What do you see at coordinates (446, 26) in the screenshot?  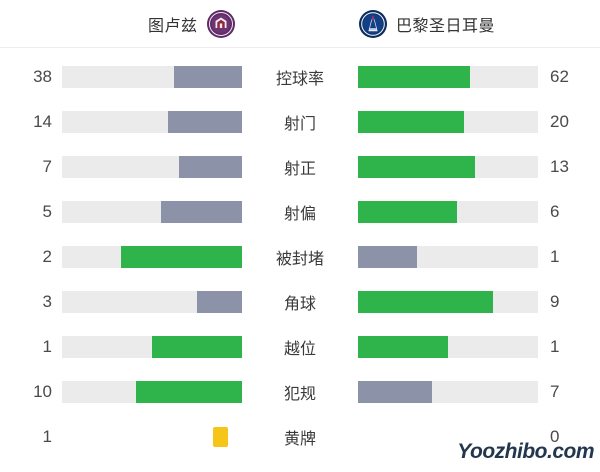 I see `away-team-name: 巴黎圣日耳曼` at bounding box center [446, 26].